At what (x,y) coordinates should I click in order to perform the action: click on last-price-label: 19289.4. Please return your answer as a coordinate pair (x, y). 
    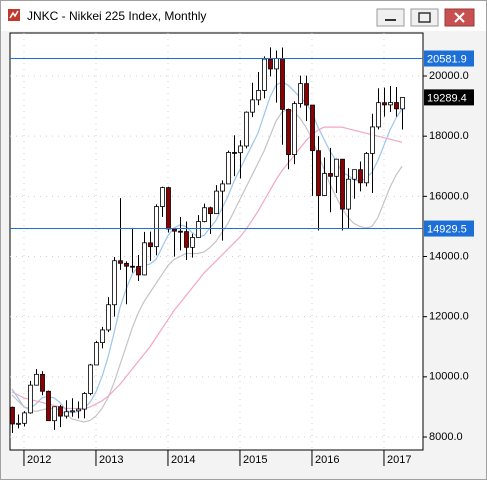
    Looking at the image, I should click on (447, 98).